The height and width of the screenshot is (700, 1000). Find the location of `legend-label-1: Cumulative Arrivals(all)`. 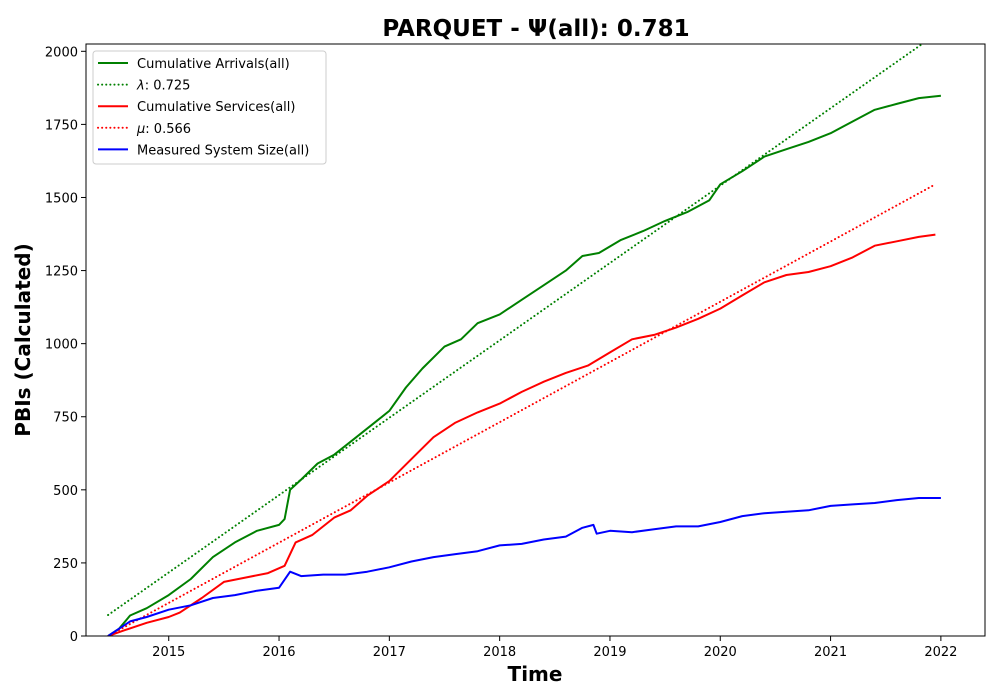

legend-label-1: Cumulative Arrivals(all) is located at coordinates (213, 64).